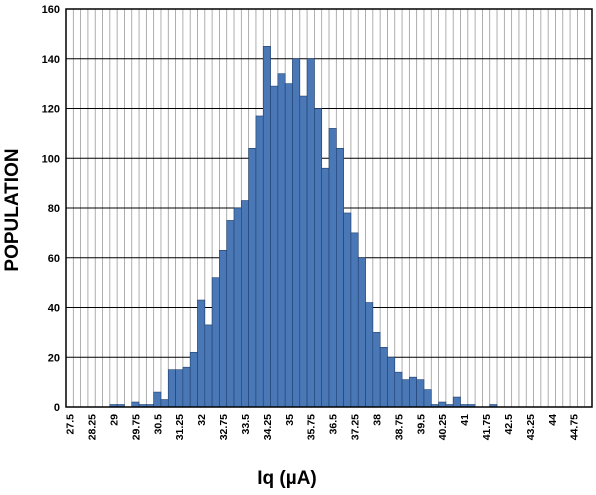  I want to click on y-tick-label: 100, so click(51, 159).